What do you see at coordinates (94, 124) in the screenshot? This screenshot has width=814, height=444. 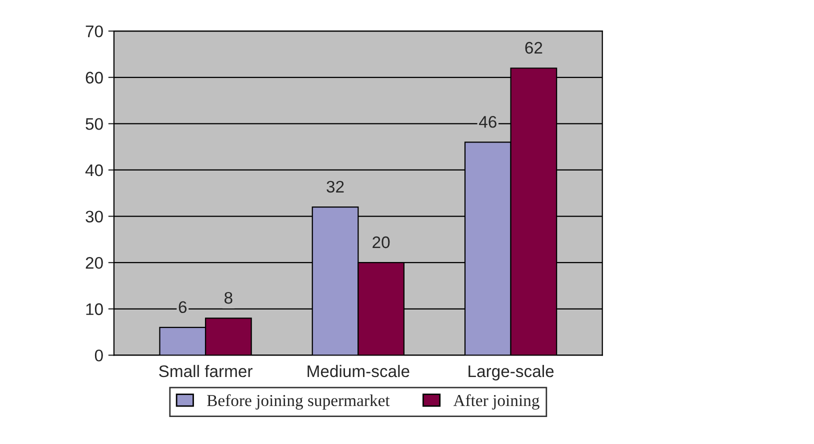 I see `y-tick-label: 50` at bounding box center [94, 124].